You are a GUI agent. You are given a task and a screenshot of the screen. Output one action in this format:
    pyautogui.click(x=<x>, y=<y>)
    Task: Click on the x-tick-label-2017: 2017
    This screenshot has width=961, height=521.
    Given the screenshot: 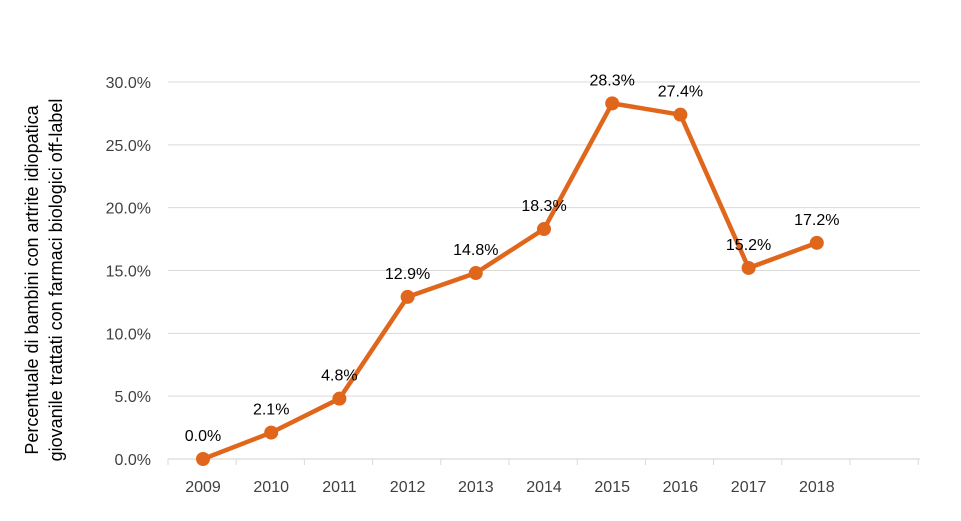 What is the action you would take?
    pyautogui.click(x=749, y=487)
    